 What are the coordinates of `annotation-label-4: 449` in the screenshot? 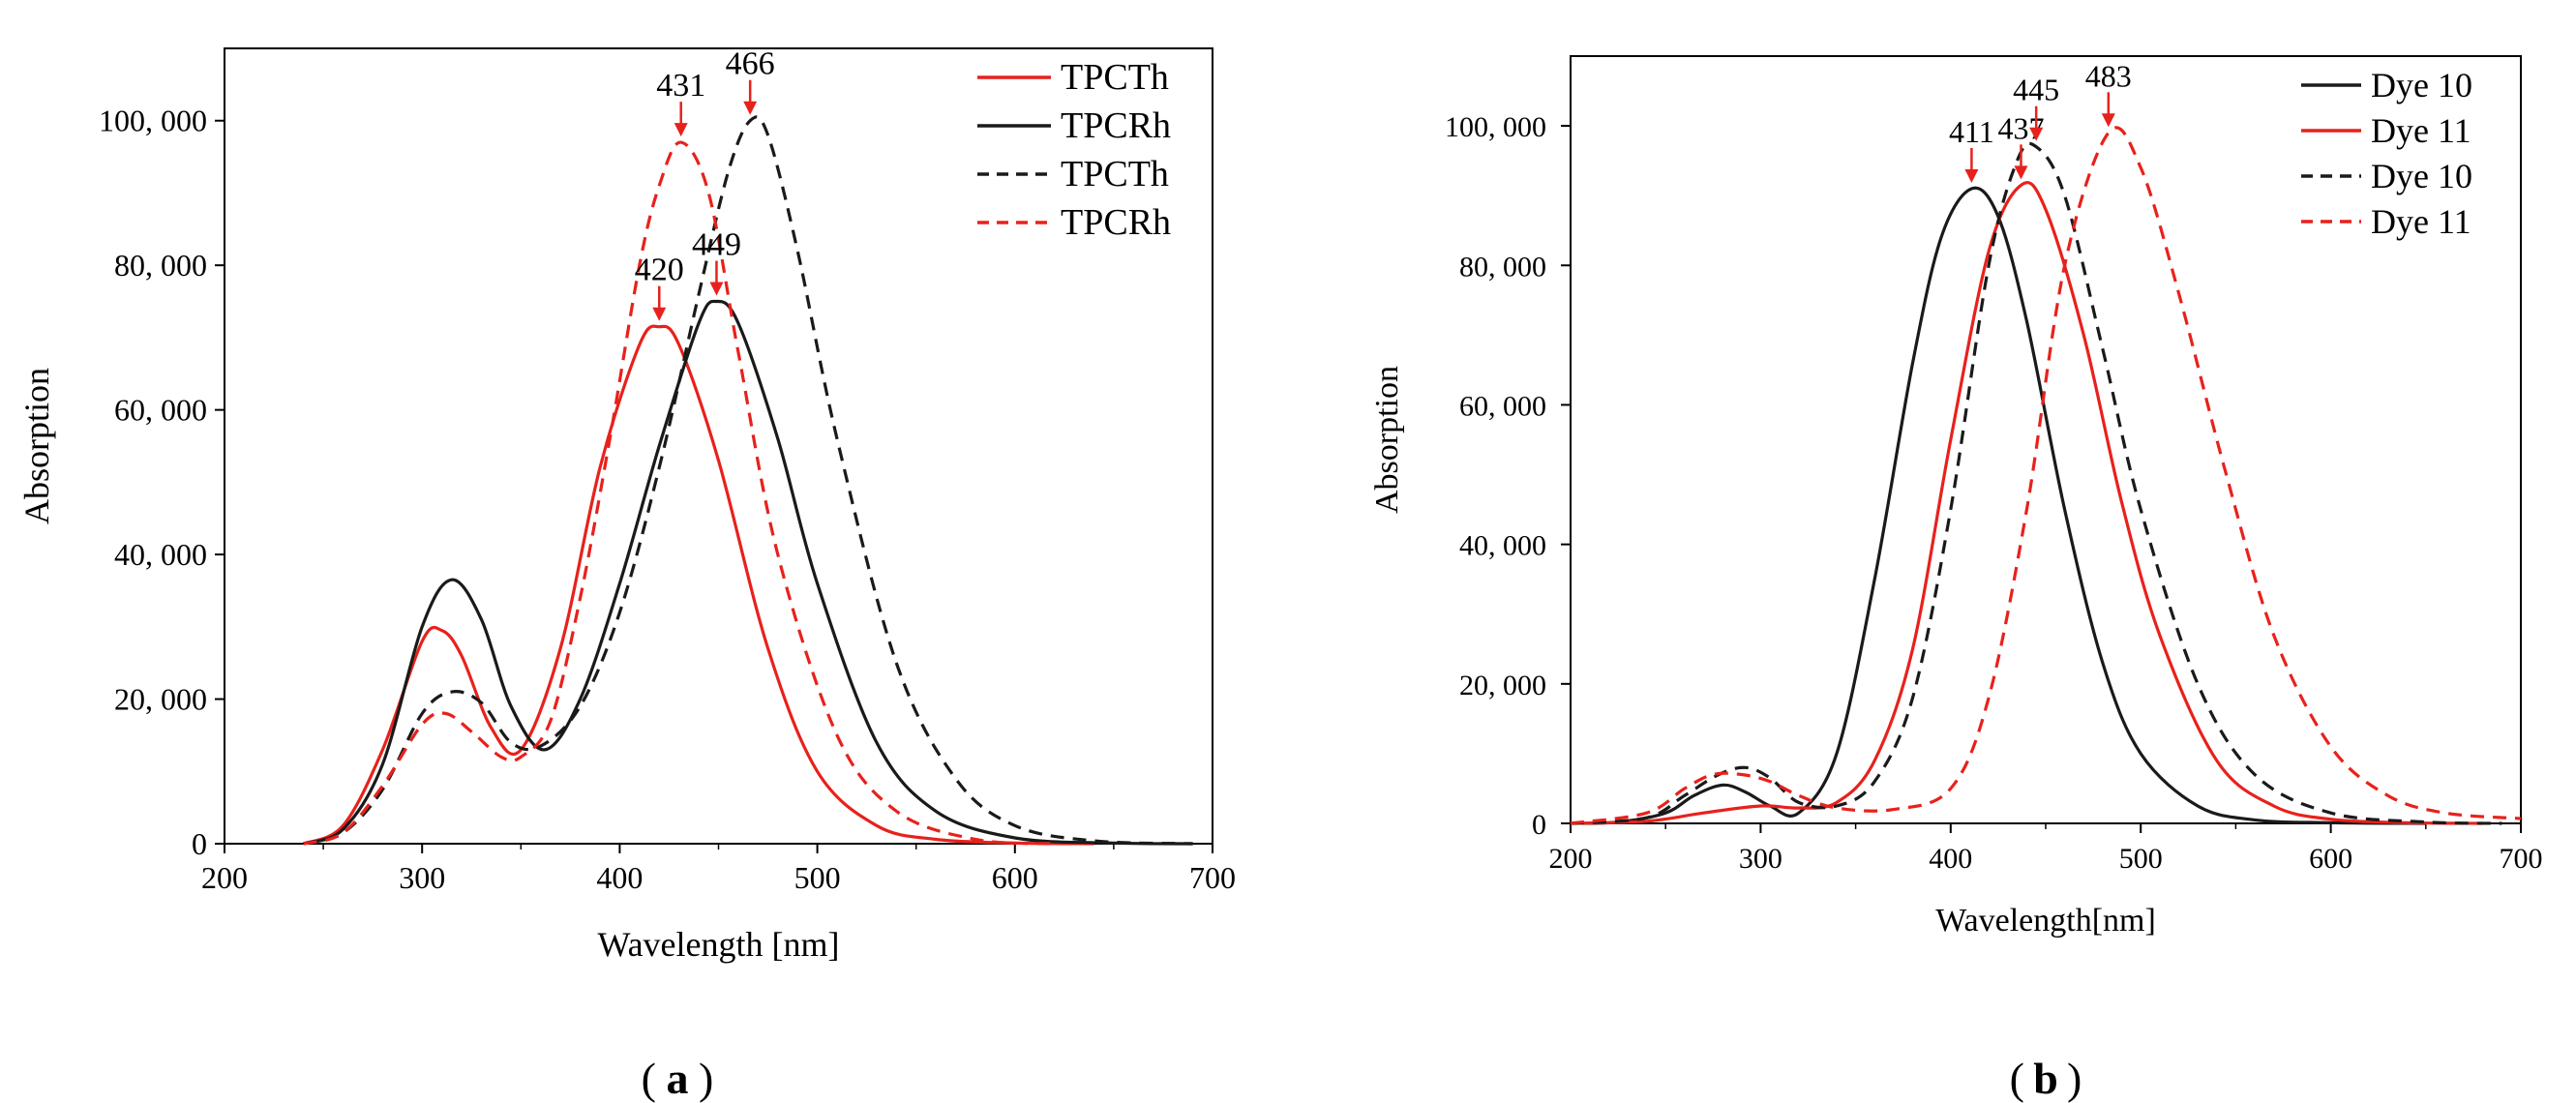 It's located at (716, 245).